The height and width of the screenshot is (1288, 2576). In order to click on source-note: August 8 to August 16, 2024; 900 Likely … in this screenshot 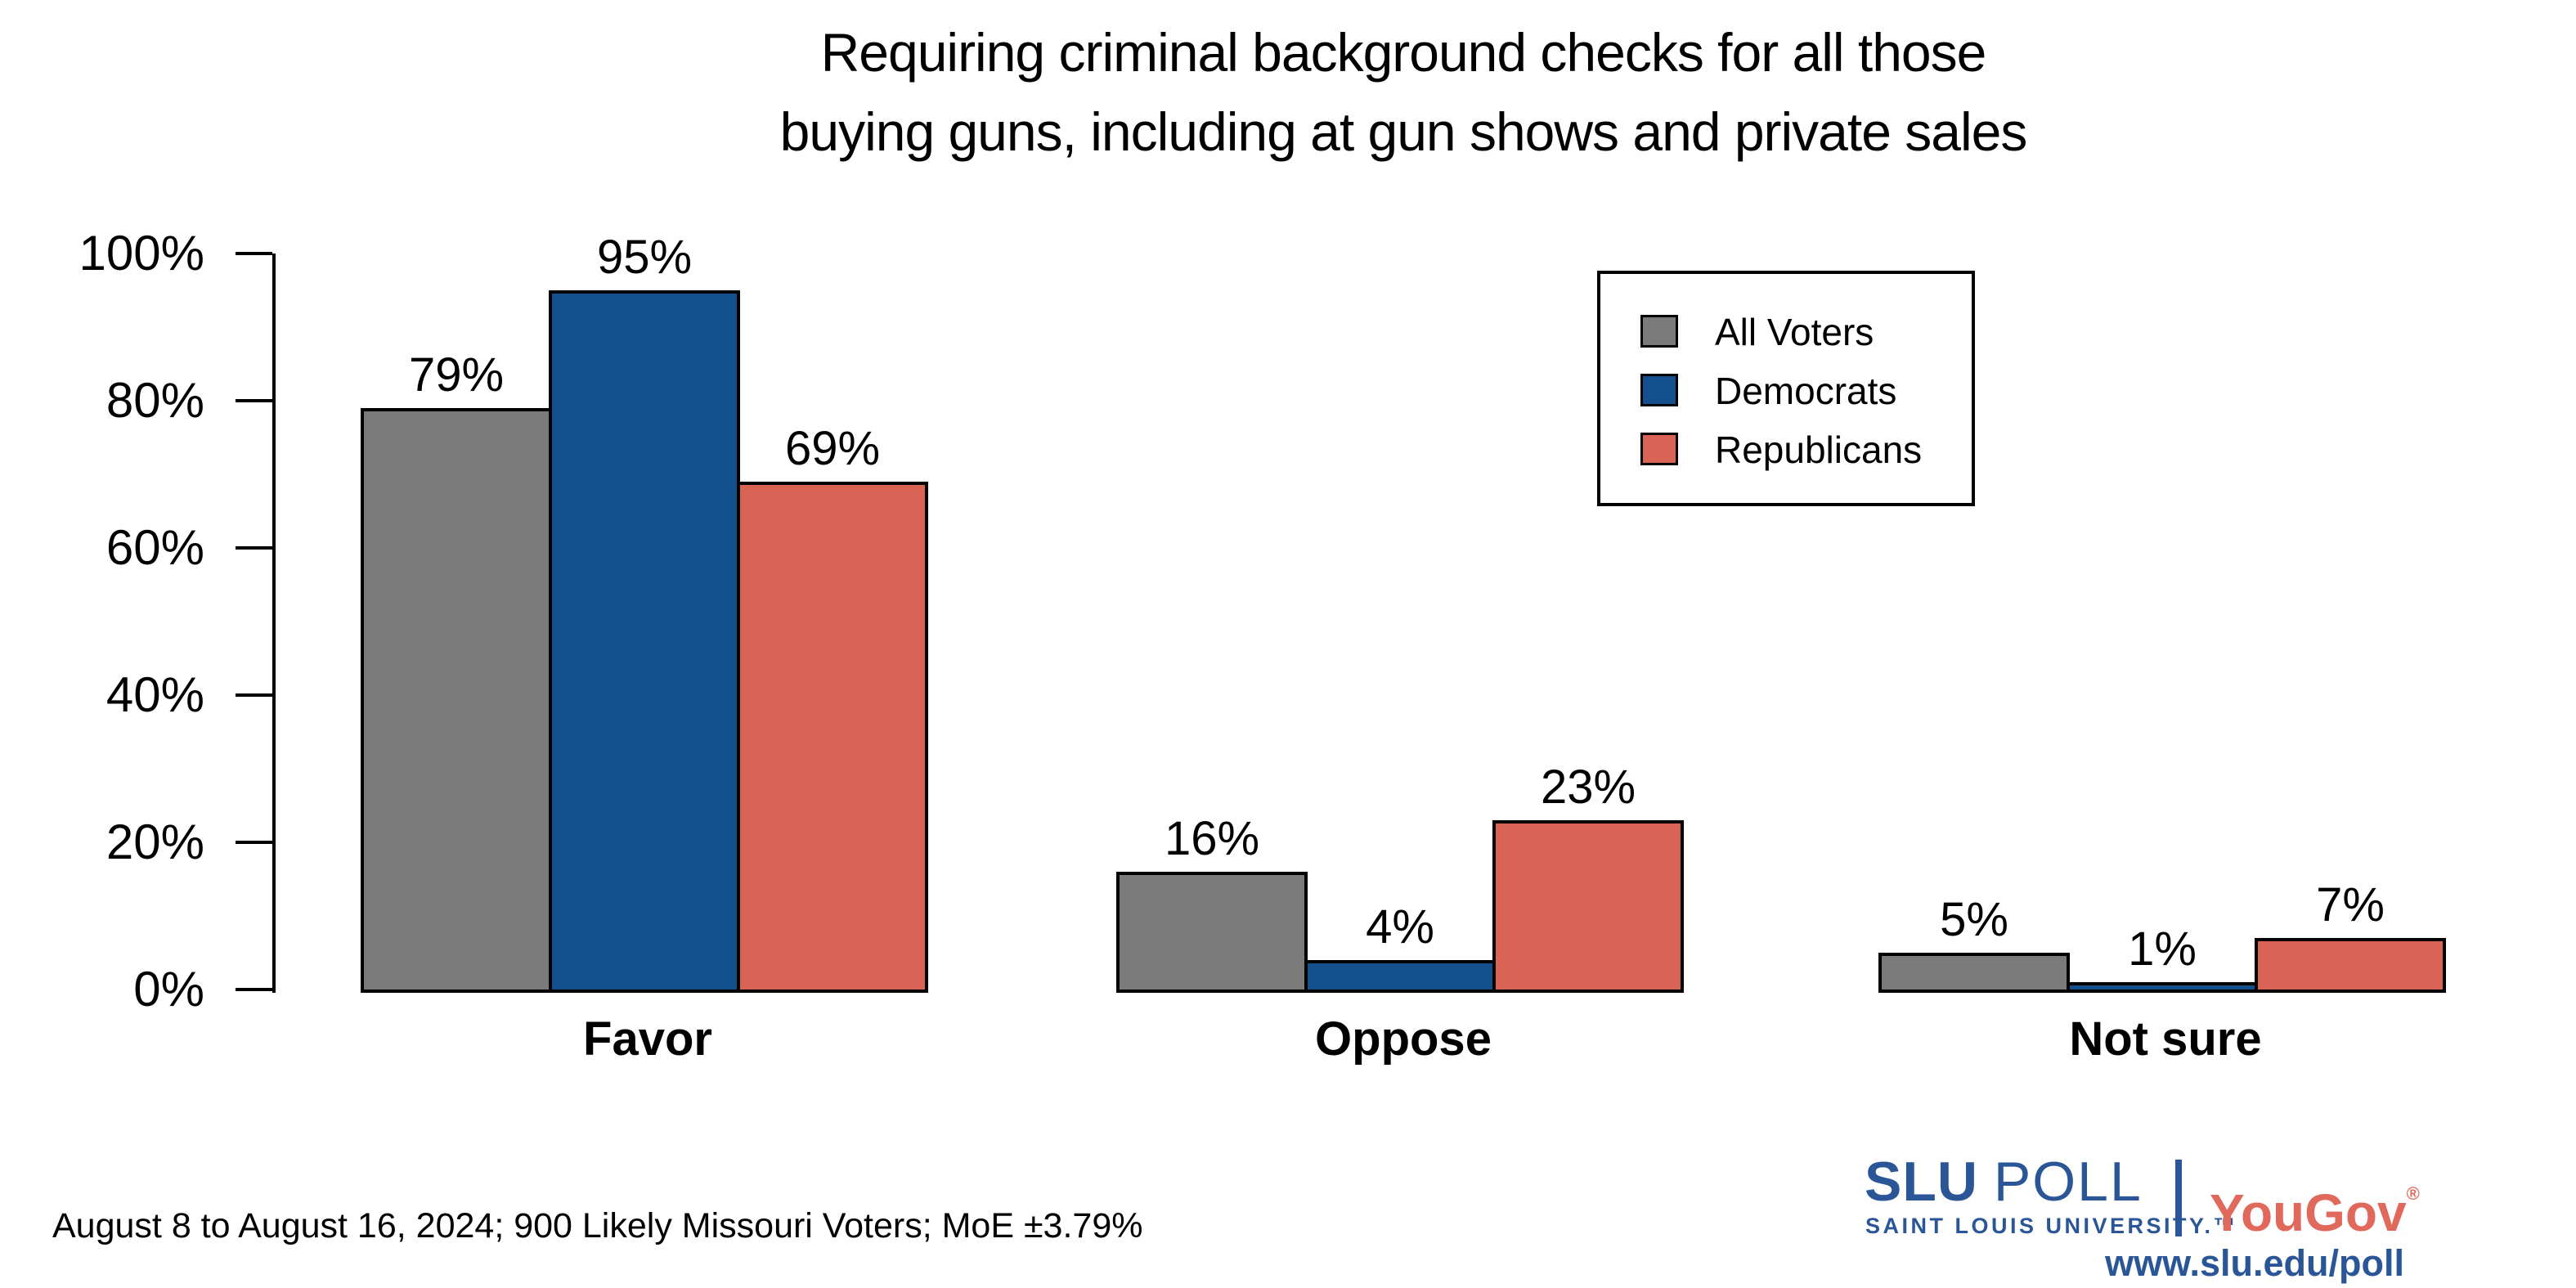, I will do `click(597, 1226)`.